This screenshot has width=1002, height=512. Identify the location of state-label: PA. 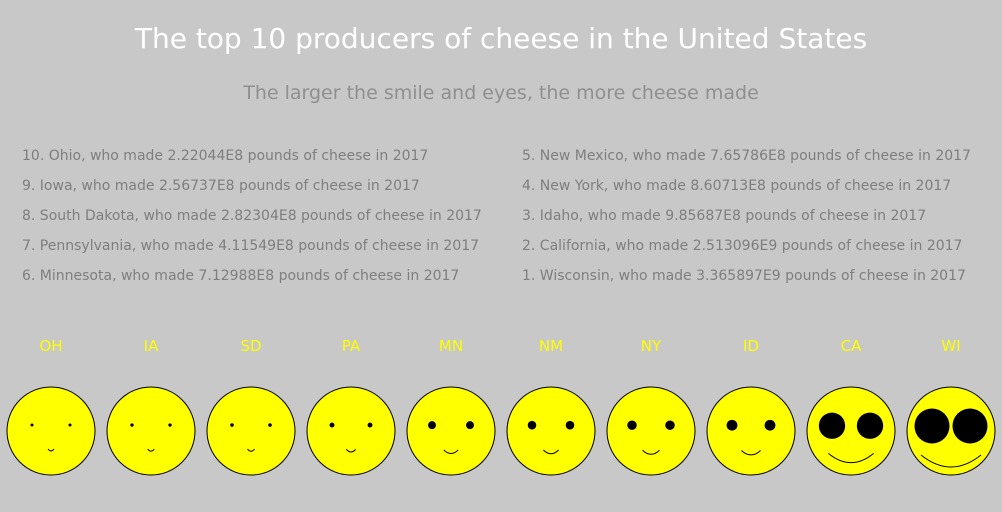
(351, 346).